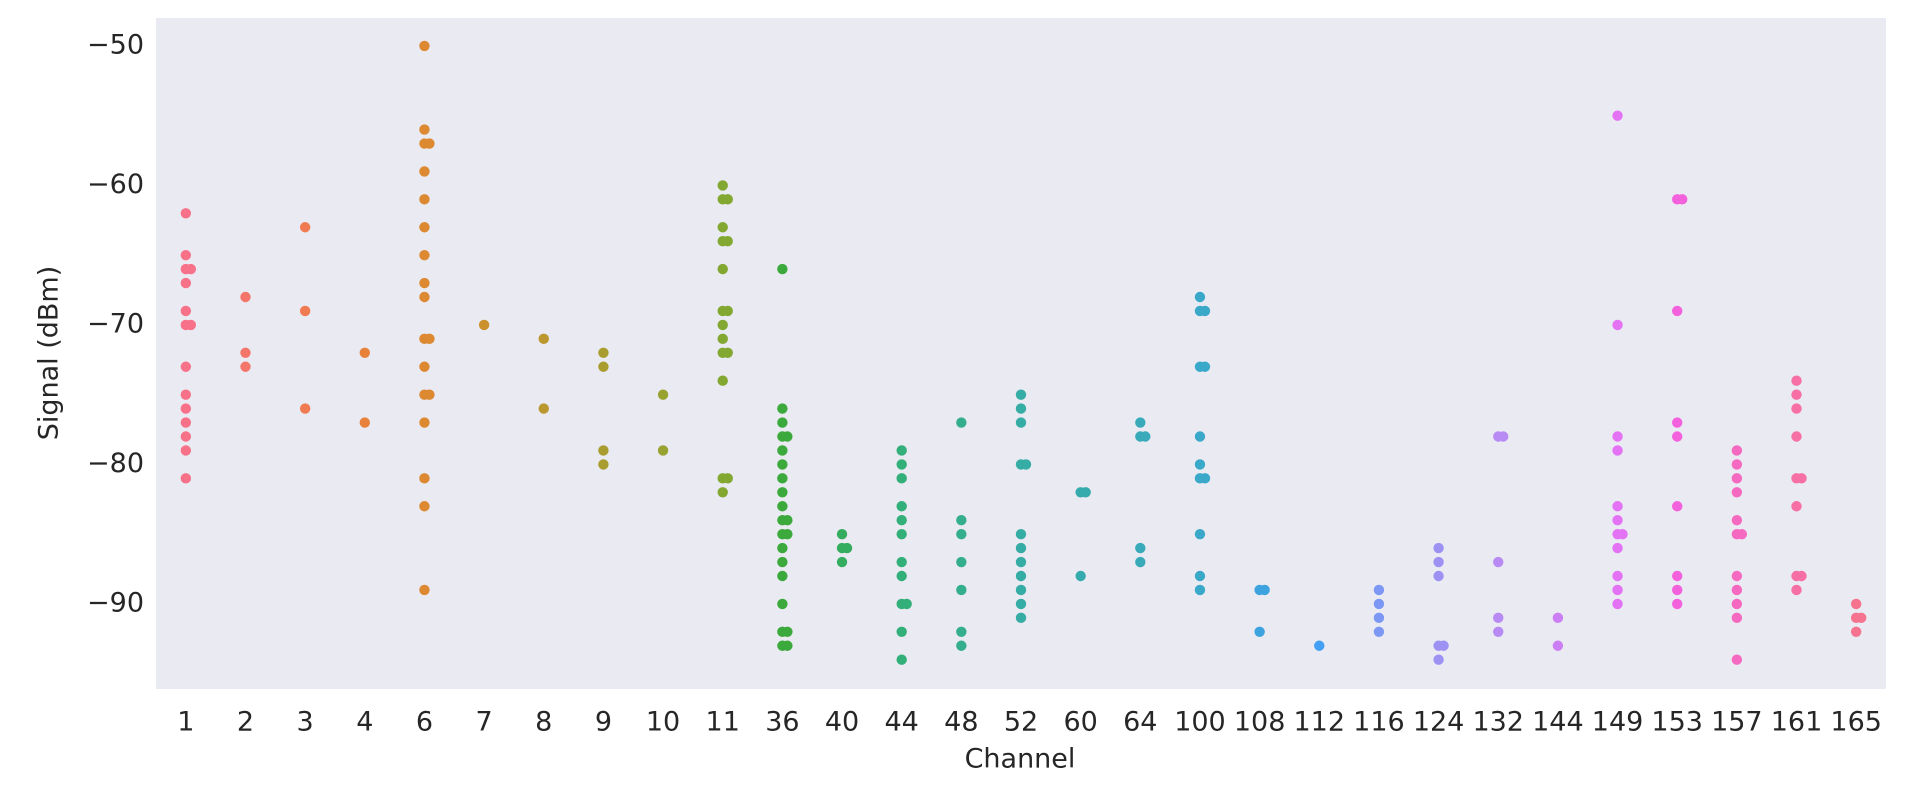 The height and width of the screenshot is (788, 1914). I want to click on x-tick-label: 6, so click(424, 722).